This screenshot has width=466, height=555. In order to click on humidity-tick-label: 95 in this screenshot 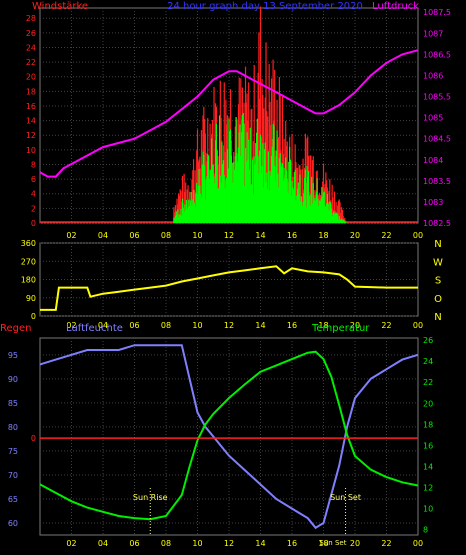, I will do `click(13, 355)`.